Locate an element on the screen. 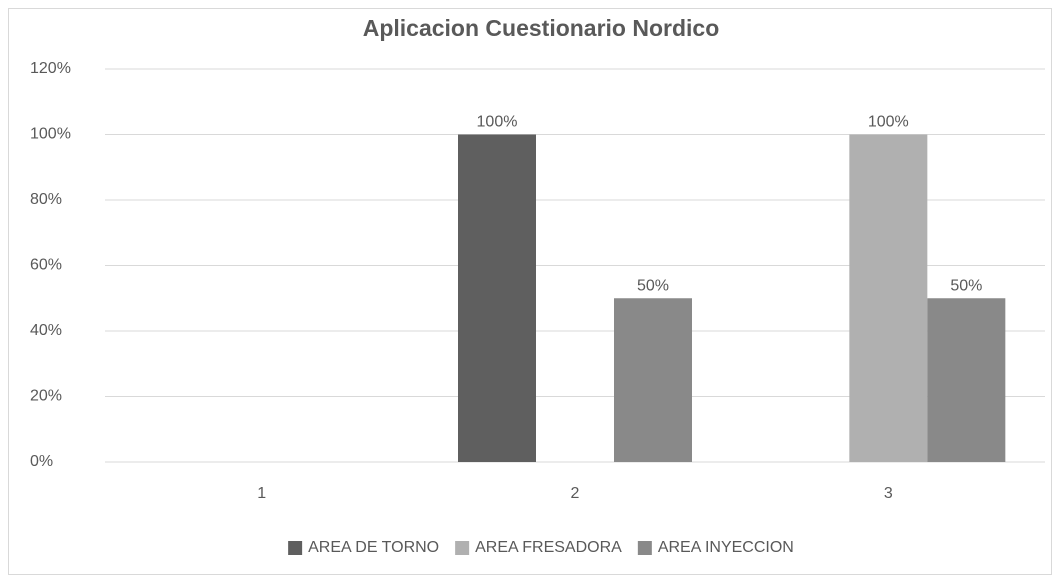  x-tick-label: 3 is located at coordinates (888, 493).